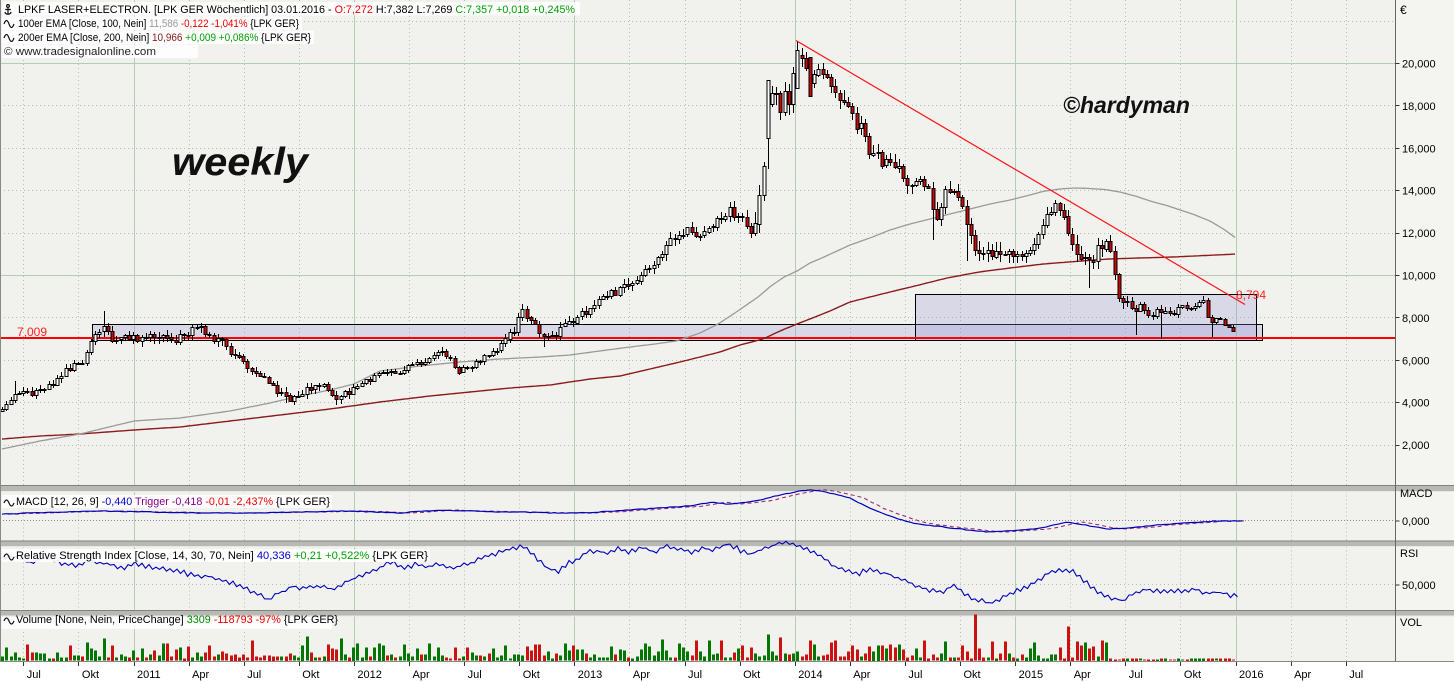 The image size is (1454, 682). I want to click on svg-text: 12,000, so click(1419, 234).